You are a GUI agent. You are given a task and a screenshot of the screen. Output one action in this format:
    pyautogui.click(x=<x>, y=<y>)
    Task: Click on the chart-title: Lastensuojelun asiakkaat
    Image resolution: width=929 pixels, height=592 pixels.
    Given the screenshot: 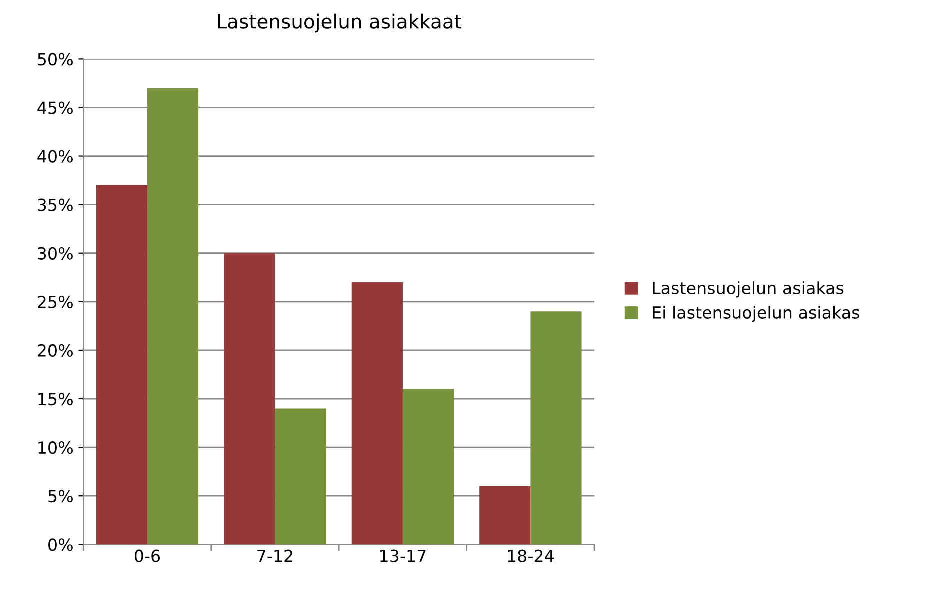 What is the action you would take?
    pyautogui.click(x=340, y=23)
    